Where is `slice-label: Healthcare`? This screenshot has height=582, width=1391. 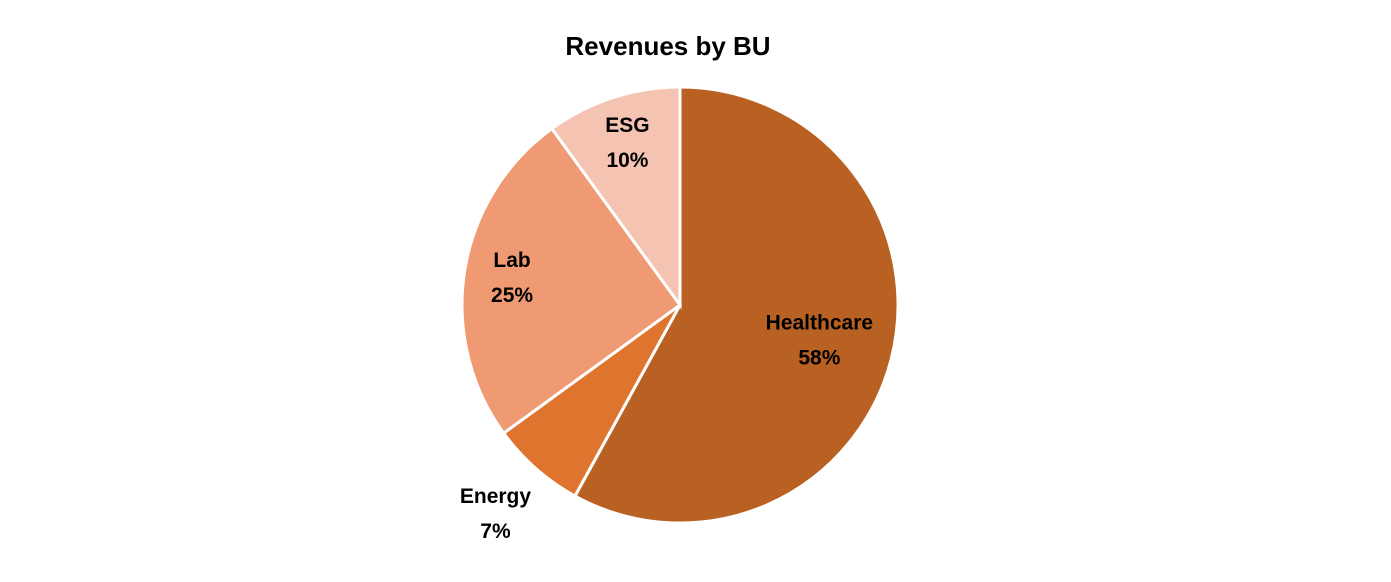
slice-label: Healthcare is located at coordinates (819, 322).